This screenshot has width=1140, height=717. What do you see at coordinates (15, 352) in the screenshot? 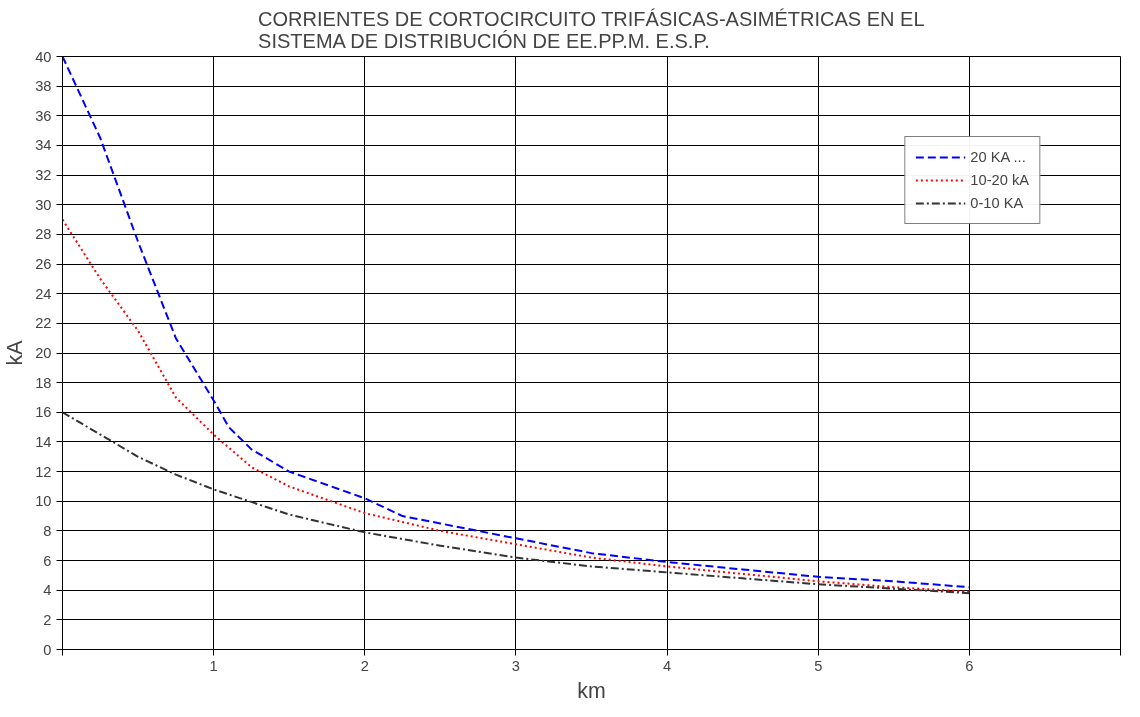
I see `y-axis-title: kA` at bounding box center [15, 352].